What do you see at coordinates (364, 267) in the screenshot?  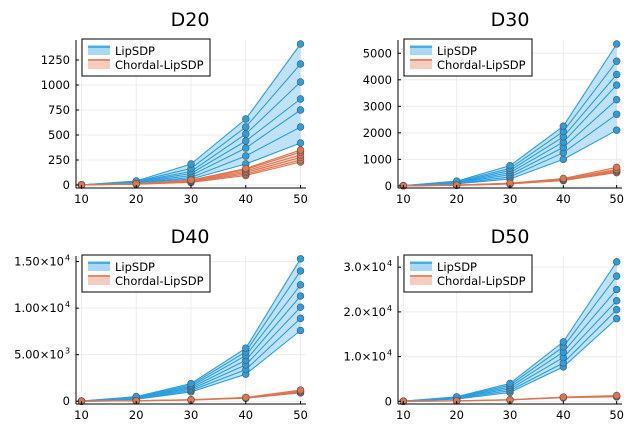 I see `y-tick-label: 3.0×10` at bounding box center [364, 267].